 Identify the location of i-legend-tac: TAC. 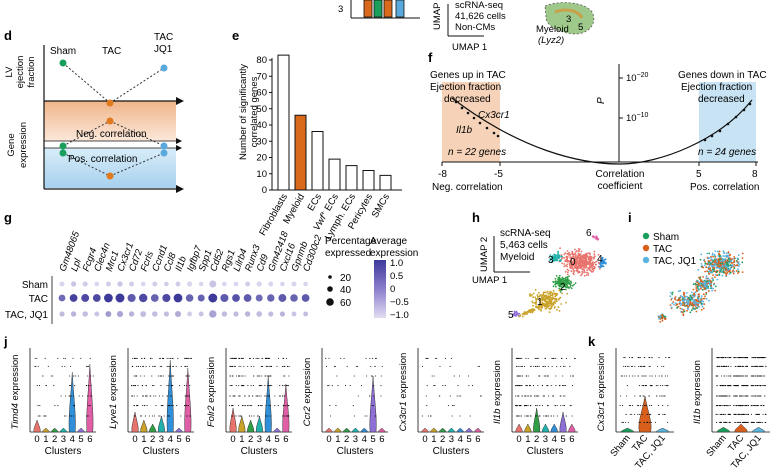
(662, 249).